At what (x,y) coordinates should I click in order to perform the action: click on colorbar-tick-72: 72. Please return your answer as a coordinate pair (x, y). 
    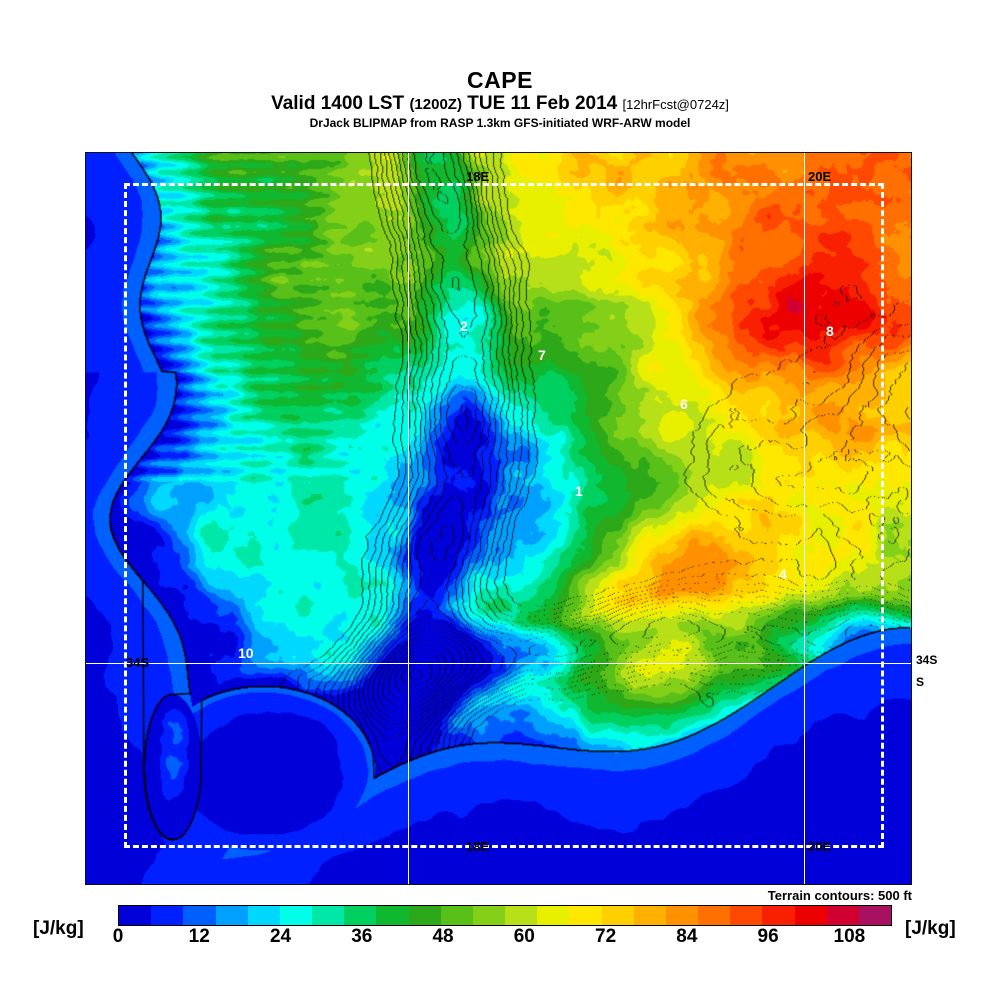
    Looking at the image, I should click on (606, 936).